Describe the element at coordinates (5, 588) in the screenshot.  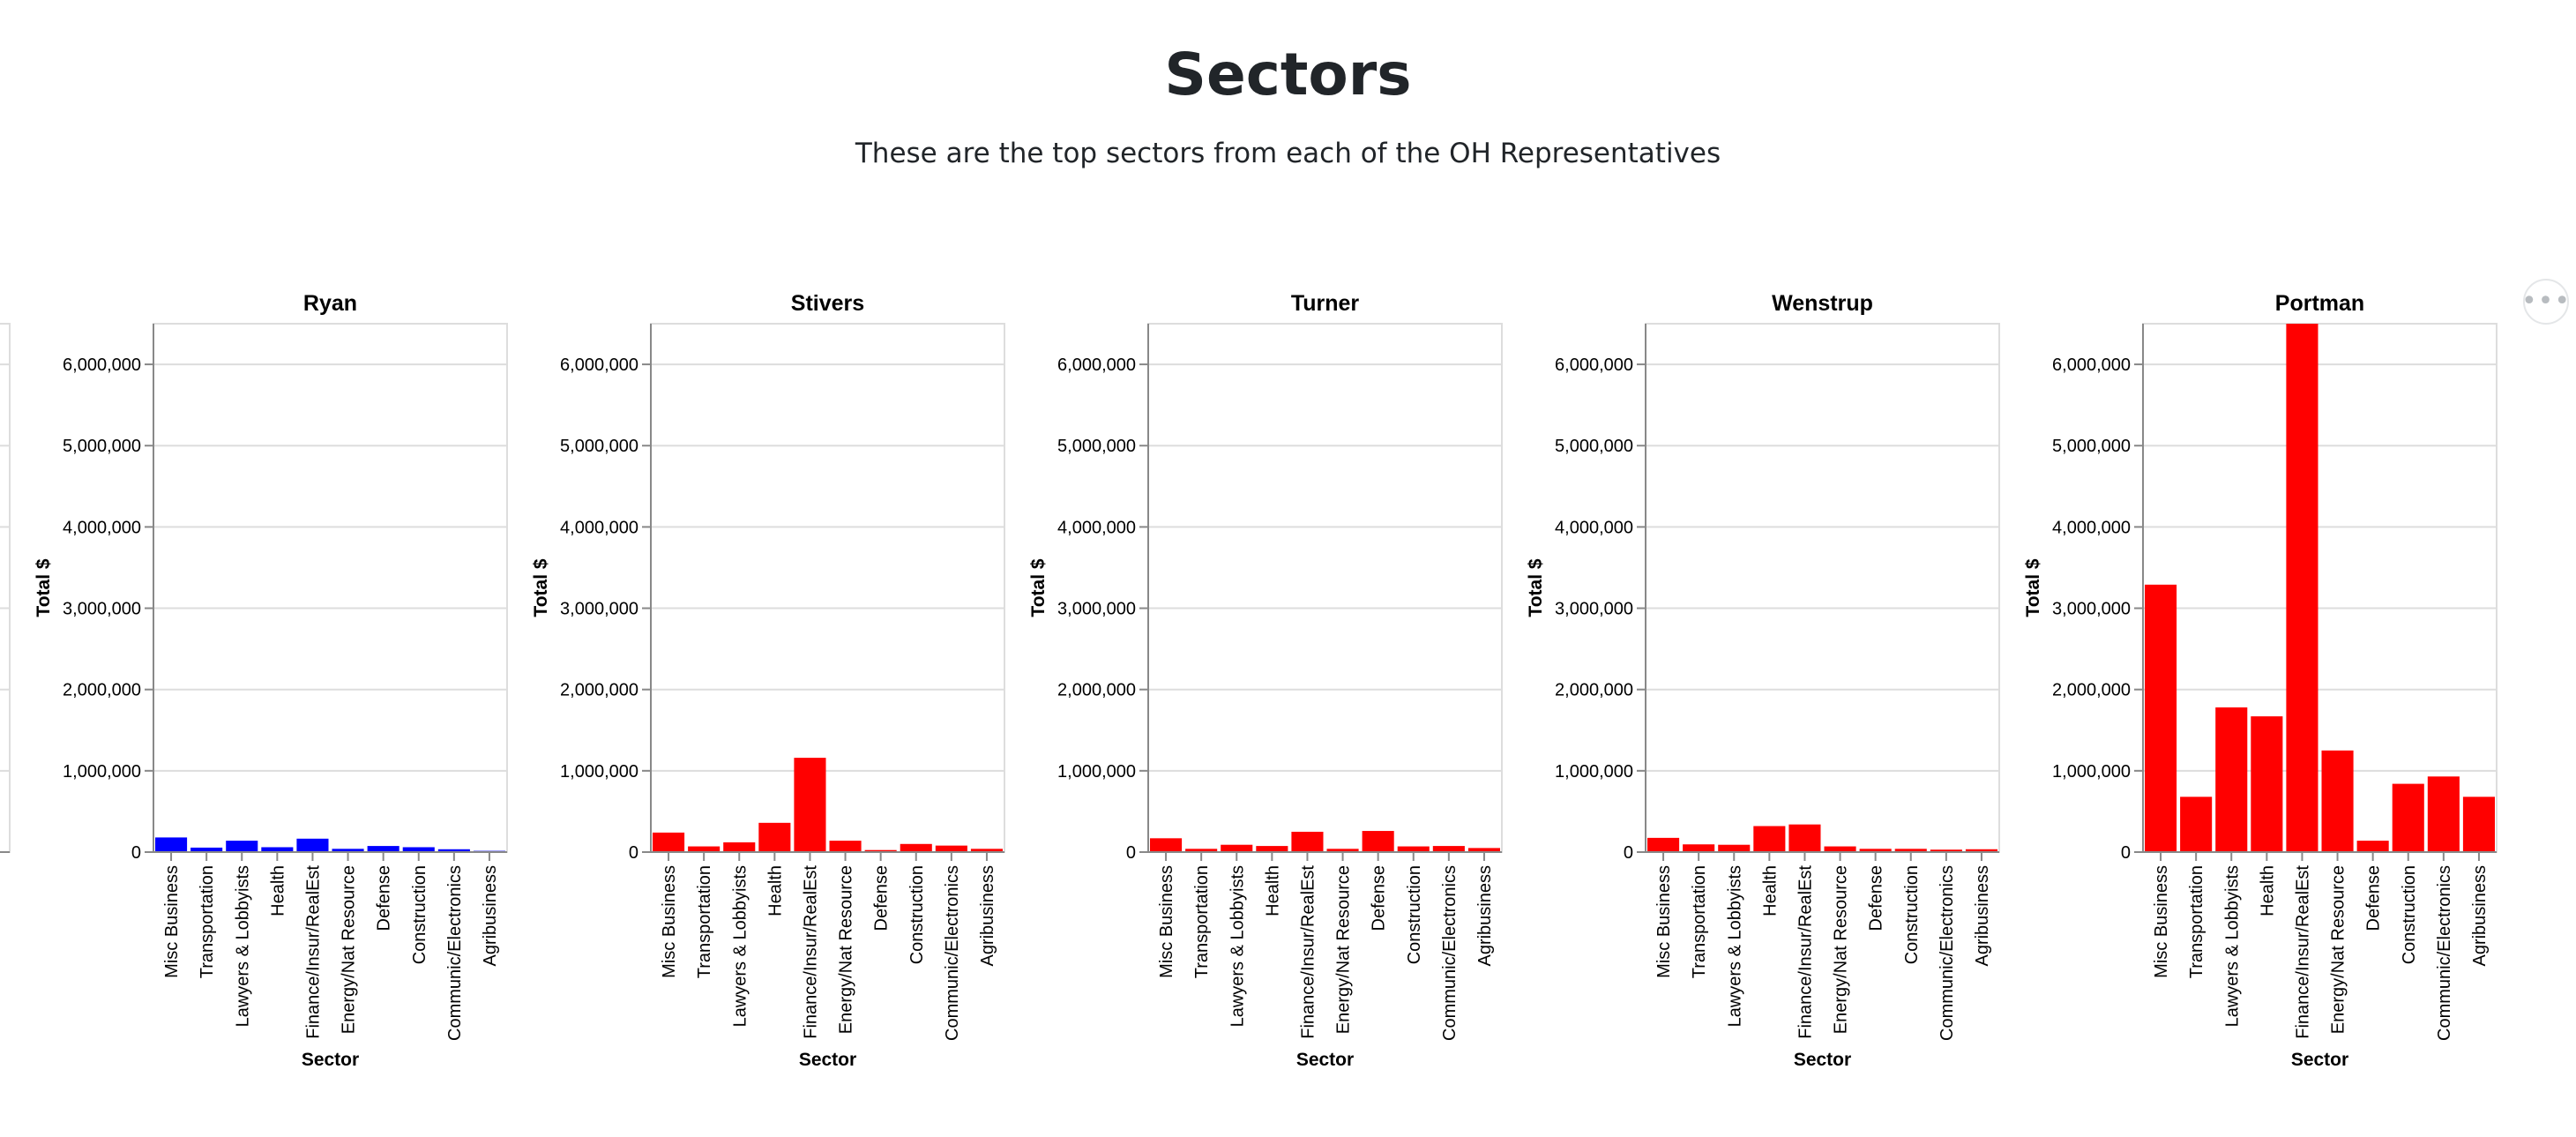
I see `chart-panel-partial` at that location.